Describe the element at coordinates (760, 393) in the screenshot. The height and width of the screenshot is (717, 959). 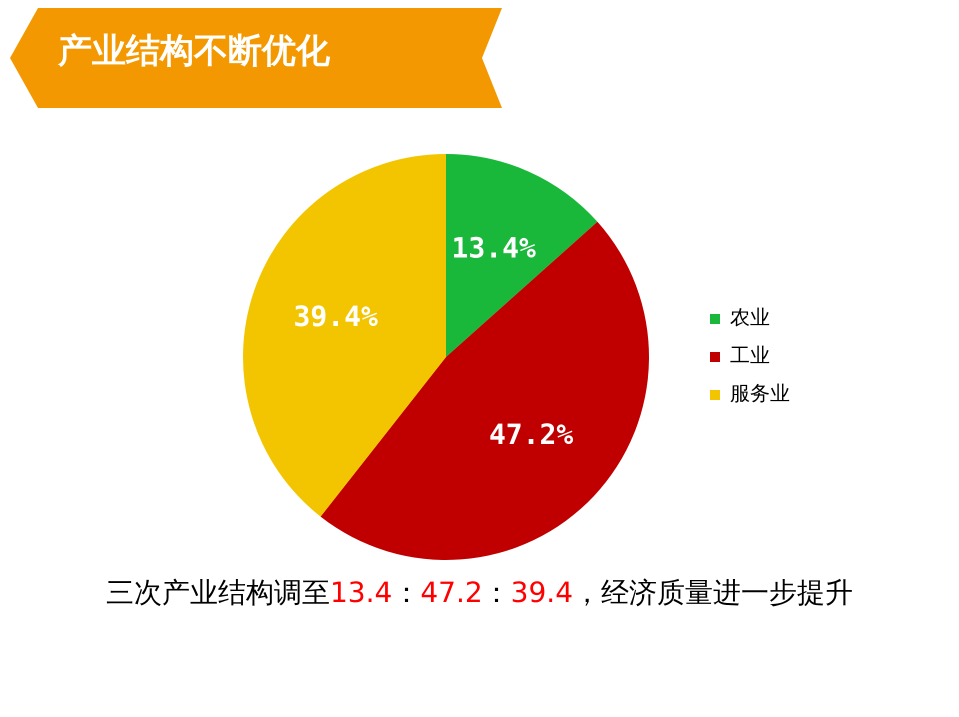
I see `legend-label: 服务业` at that location.